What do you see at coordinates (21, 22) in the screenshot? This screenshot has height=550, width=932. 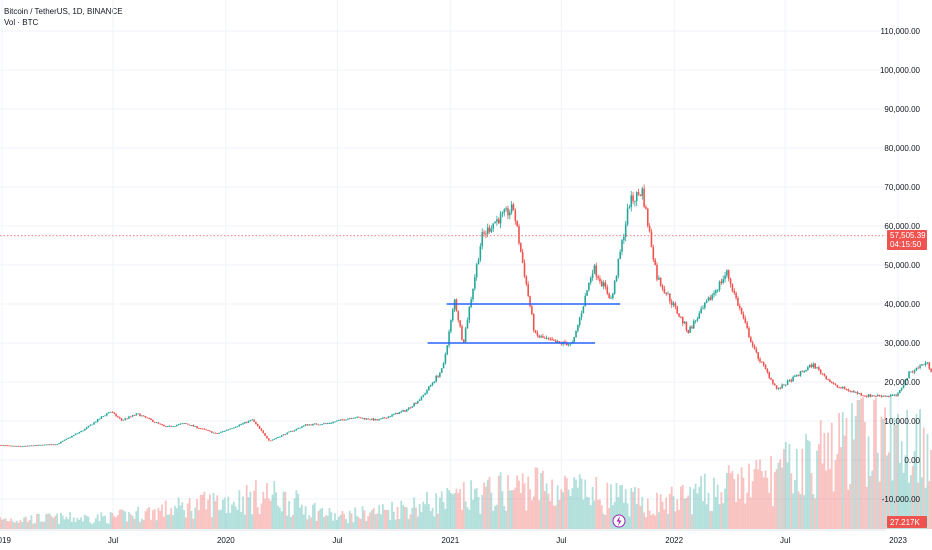 I see `volume-indicator-label: Vol · BTC` at bounding box center [21, 22].